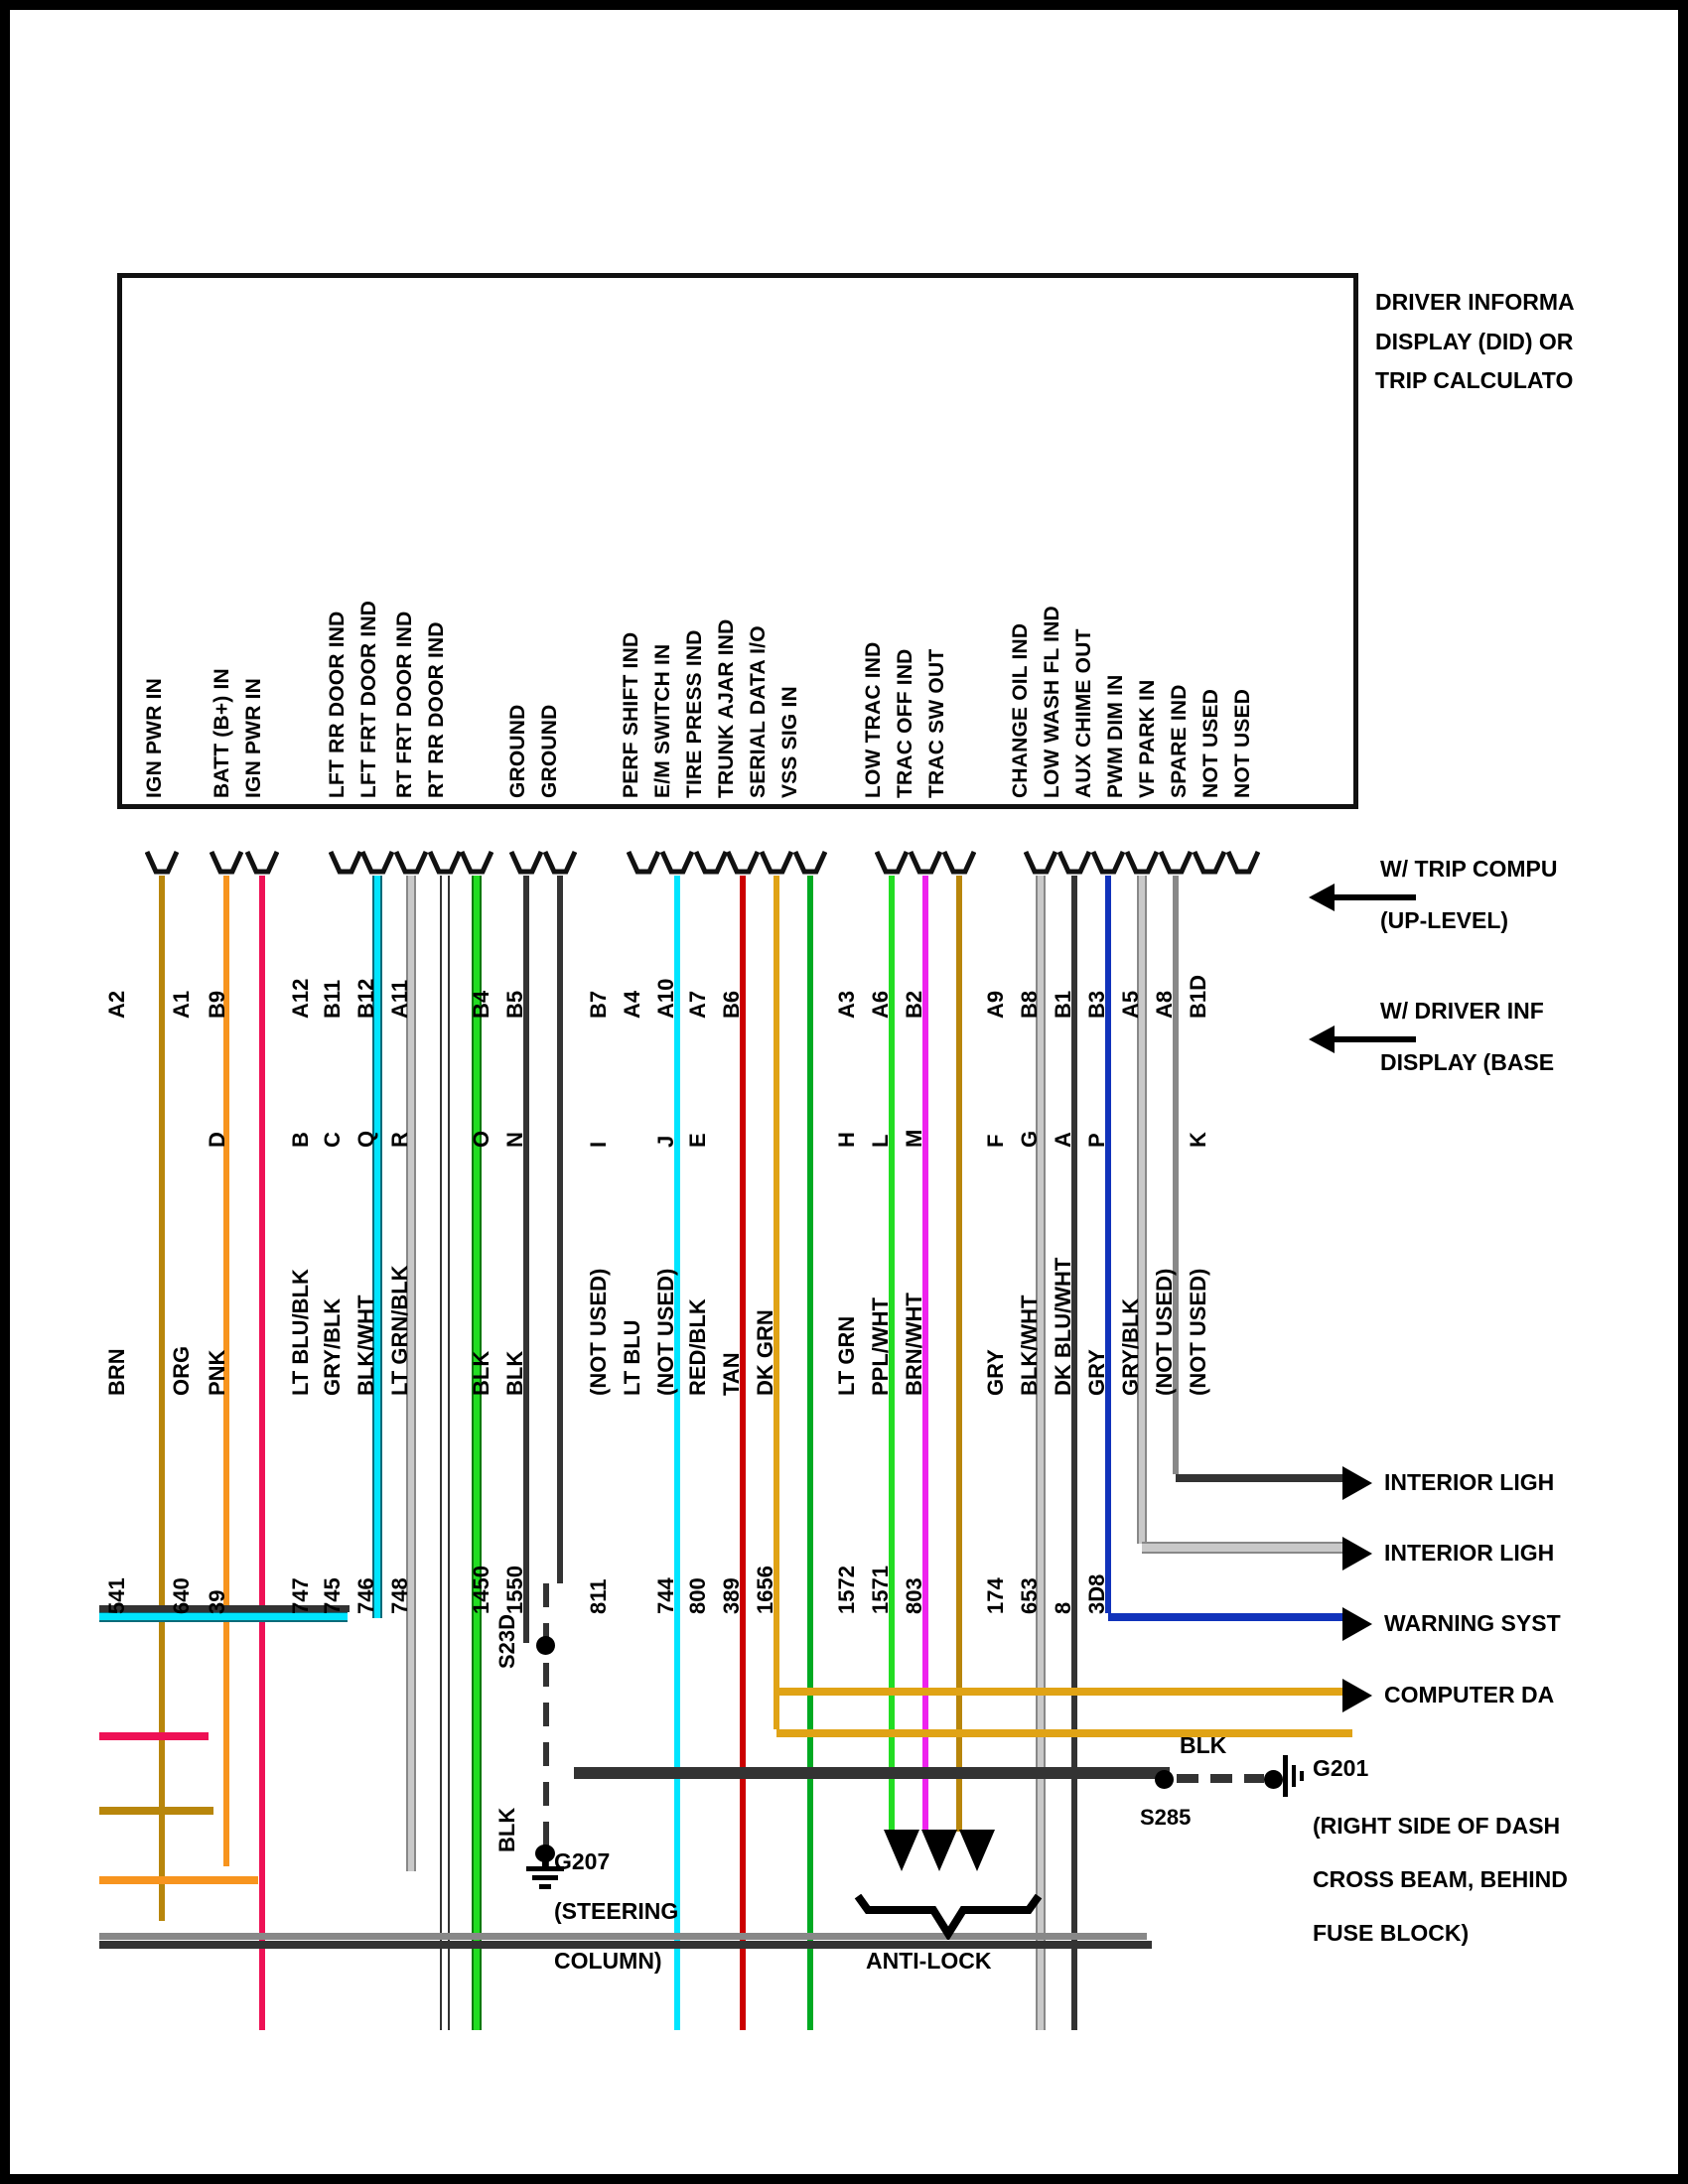  Describe the element at coordinates (399, 1330) in the screenshot. I see `wire-color-label-6: LT GRN/BLK` at that location.